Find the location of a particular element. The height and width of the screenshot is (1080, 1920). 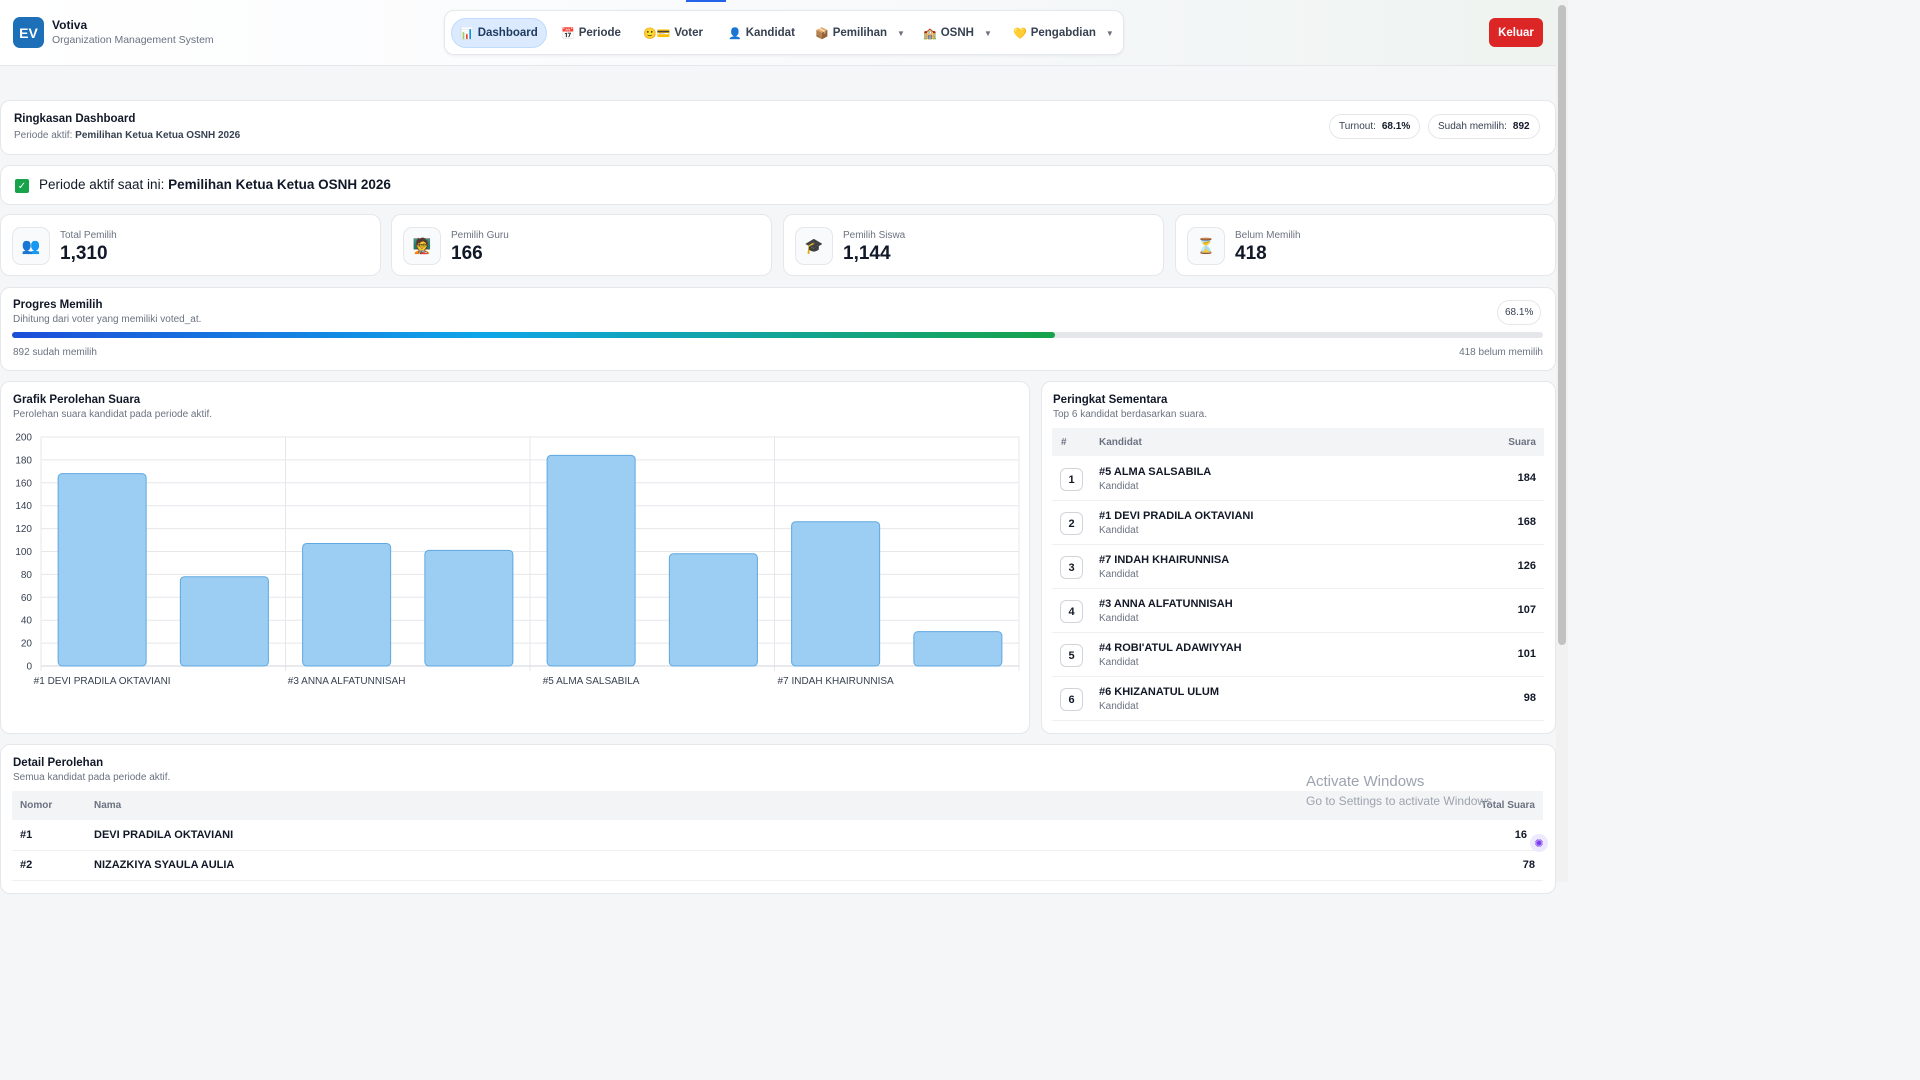

detail-subtitle: Semua kandidat pada periode aktif. is located at coordinates (92, 777).